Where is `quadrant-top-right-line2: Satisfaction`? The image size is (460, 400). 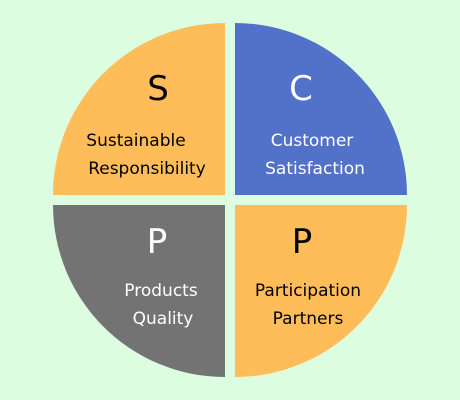 quadrant-top-right-line2: Satisfaction is located at coordinates (315, 169).